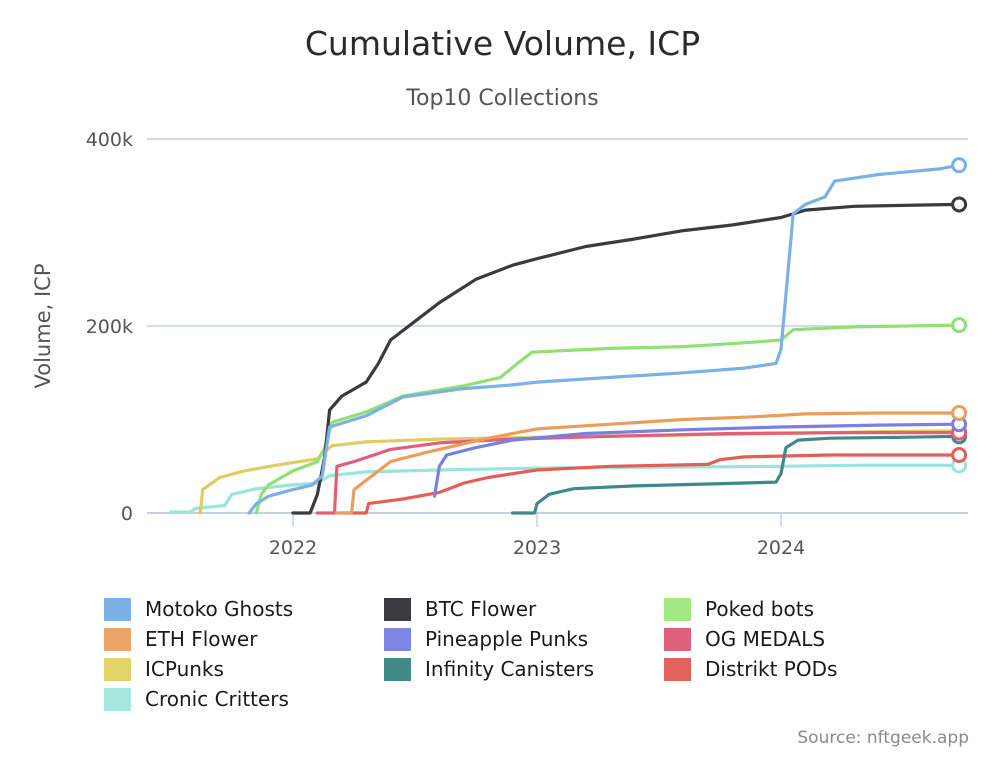 This screenshot has width=1005, height=768. I want to click on end-point-eth-flower, so click(959, 412).